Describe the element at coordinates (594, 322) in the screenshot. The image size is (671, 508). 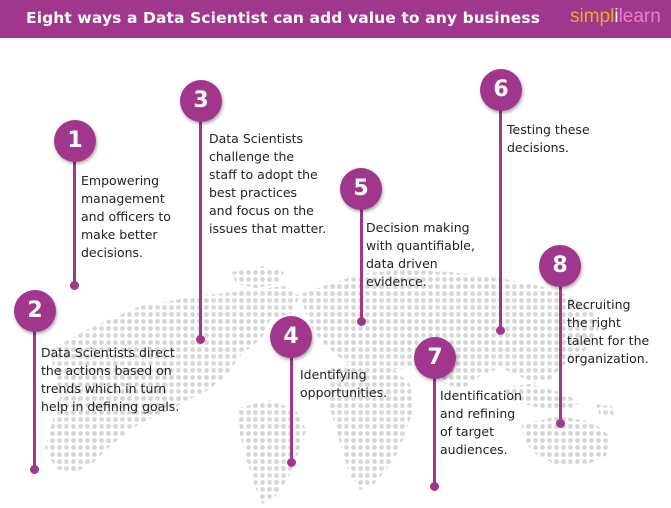
I see `pin-8-line: the right` at that location.